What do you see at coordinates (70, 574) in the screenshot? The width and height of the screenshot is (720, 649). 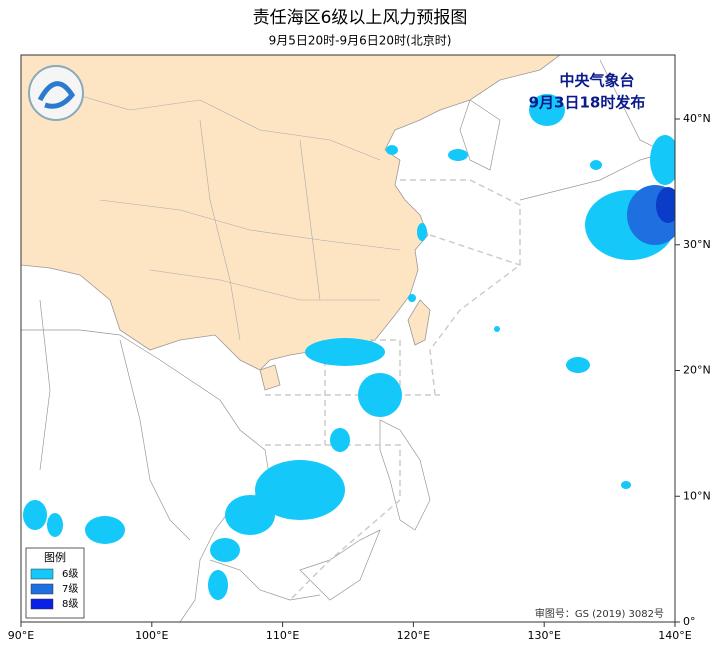 I see `legend-label: 6级` at bounding box center [70, 574].